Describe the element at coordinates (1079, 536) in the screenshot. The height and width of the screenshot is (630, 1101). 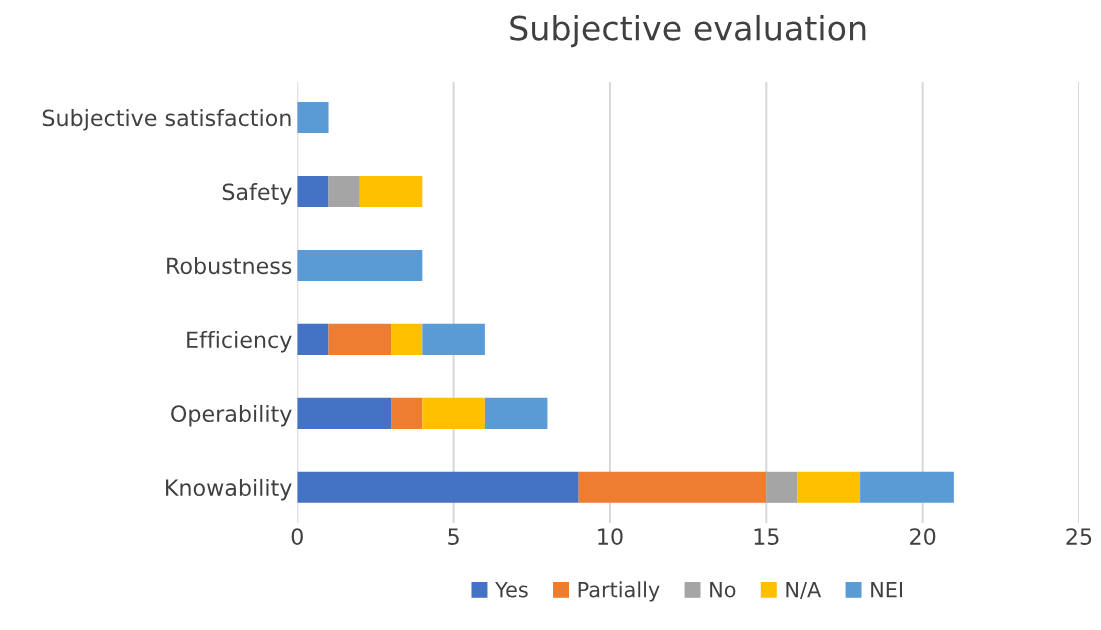
I see `x-tick-label: 25` at that location.